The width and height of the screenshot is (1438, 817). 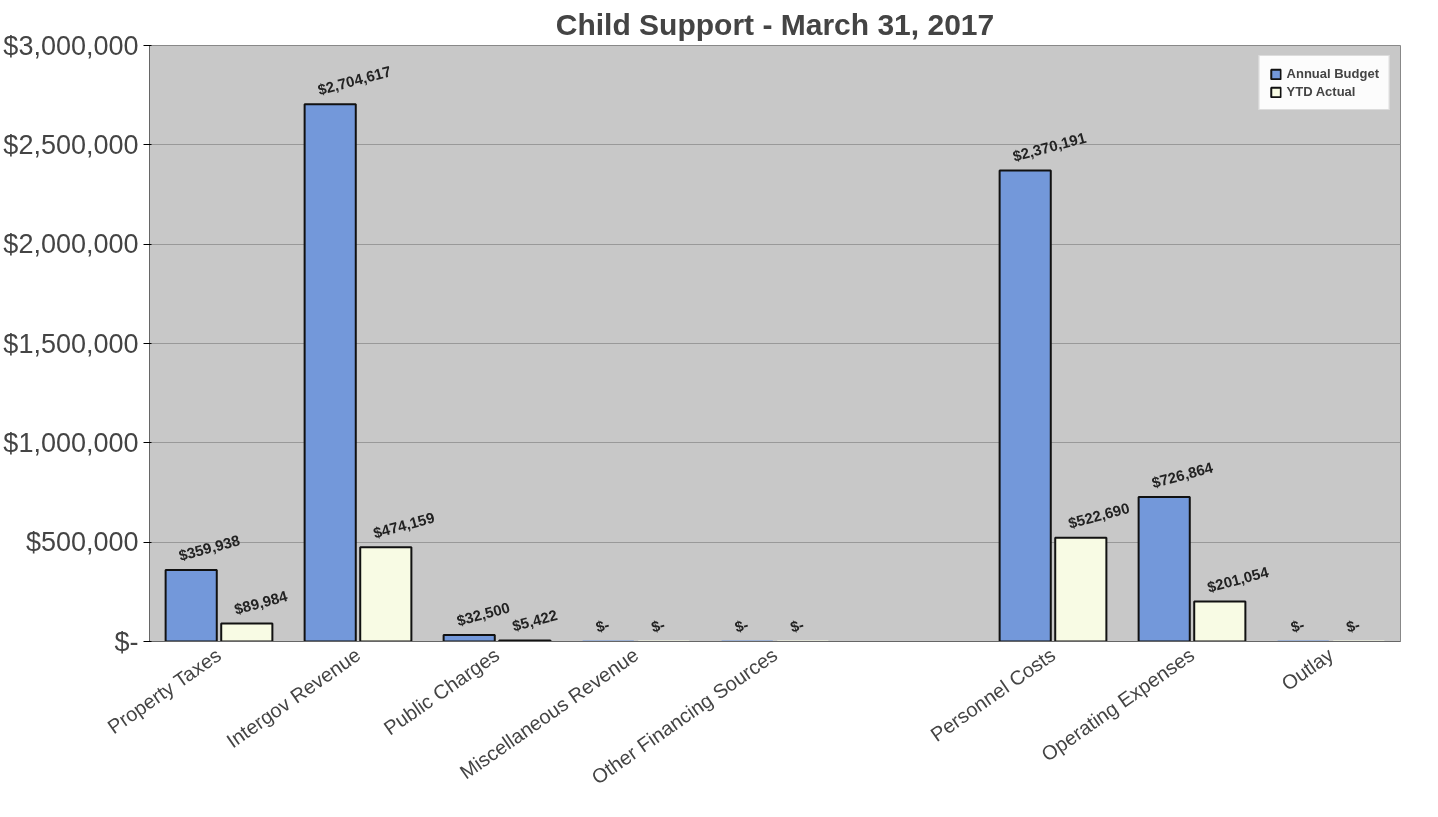 What do you see at coordinates (71, 244) in the screenshot?
I see `y-tick-label: $2,000,000` at bounding box center [71, 244].